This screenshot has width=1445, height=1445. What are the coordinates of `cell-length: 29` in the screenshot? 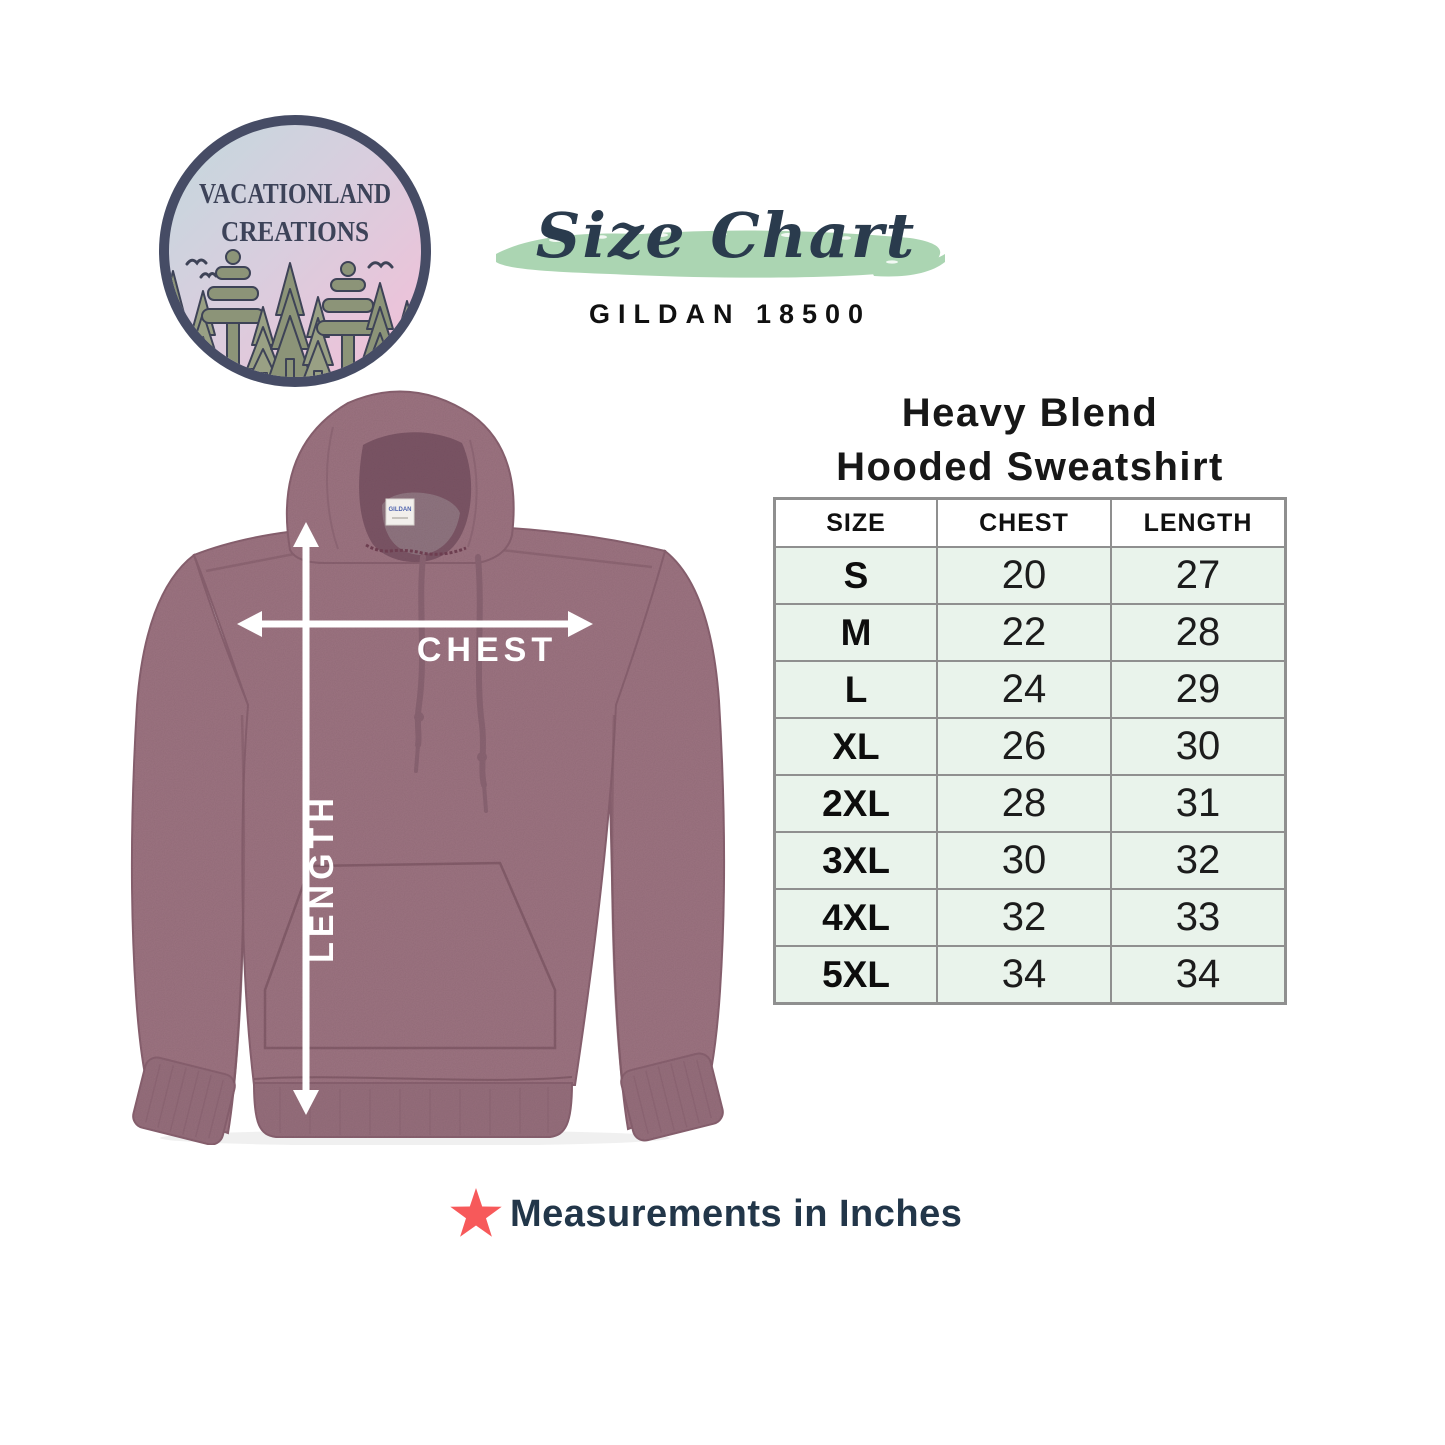 It's located at (1198, 689).